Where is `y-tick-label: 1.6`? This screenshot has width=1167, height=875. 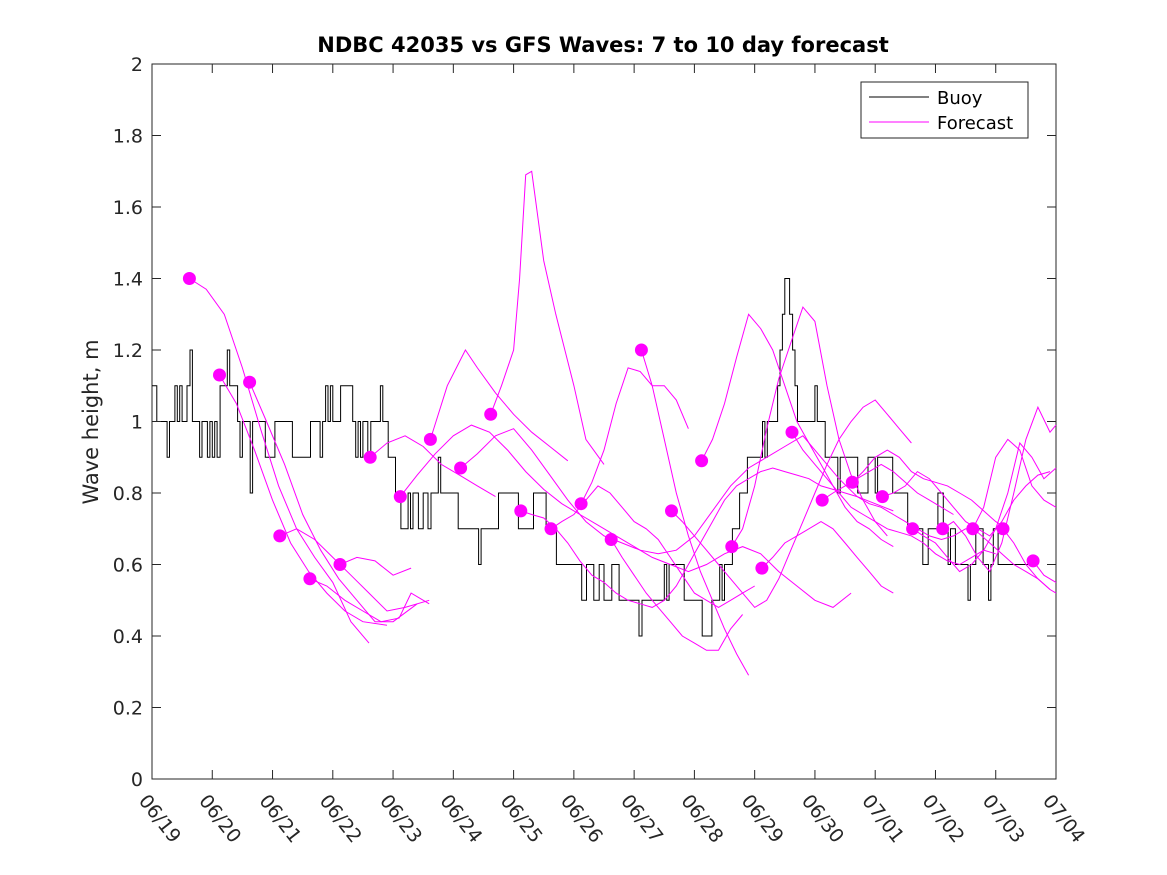 y-tick-label: 1.6 is located at coordinates (128, 208).